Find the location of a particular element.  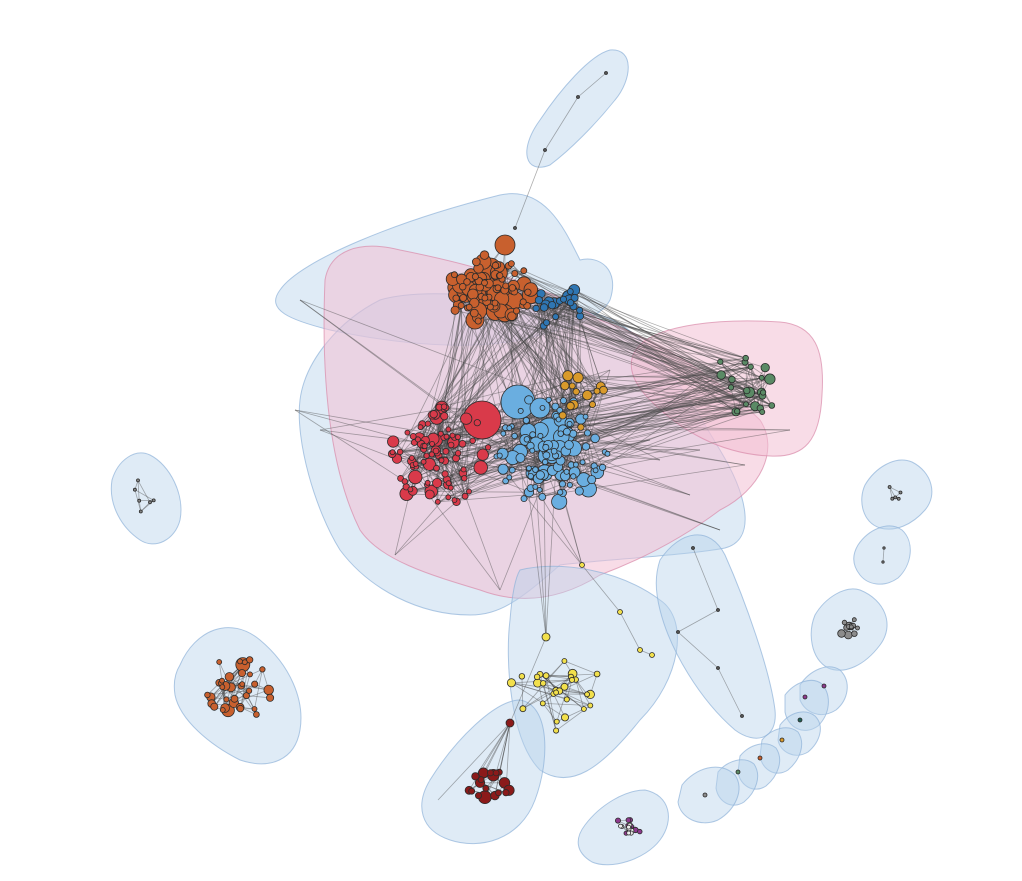

node-top-branch is located at coordinates (606, 73).